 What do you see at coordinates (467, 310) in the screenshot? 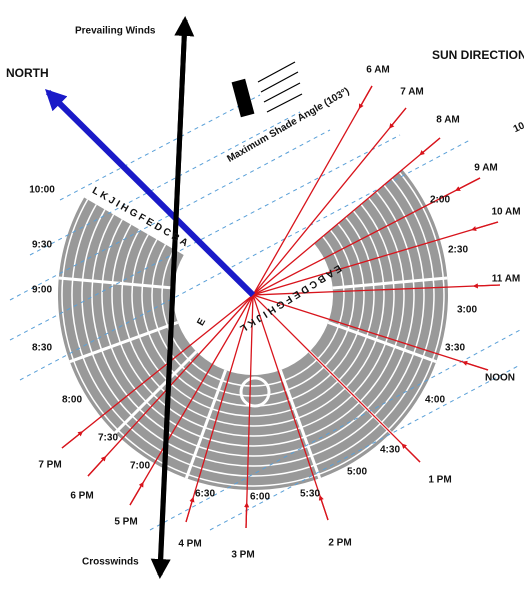
I see `seat-time: 3:00` at bounding box center [467, 310].